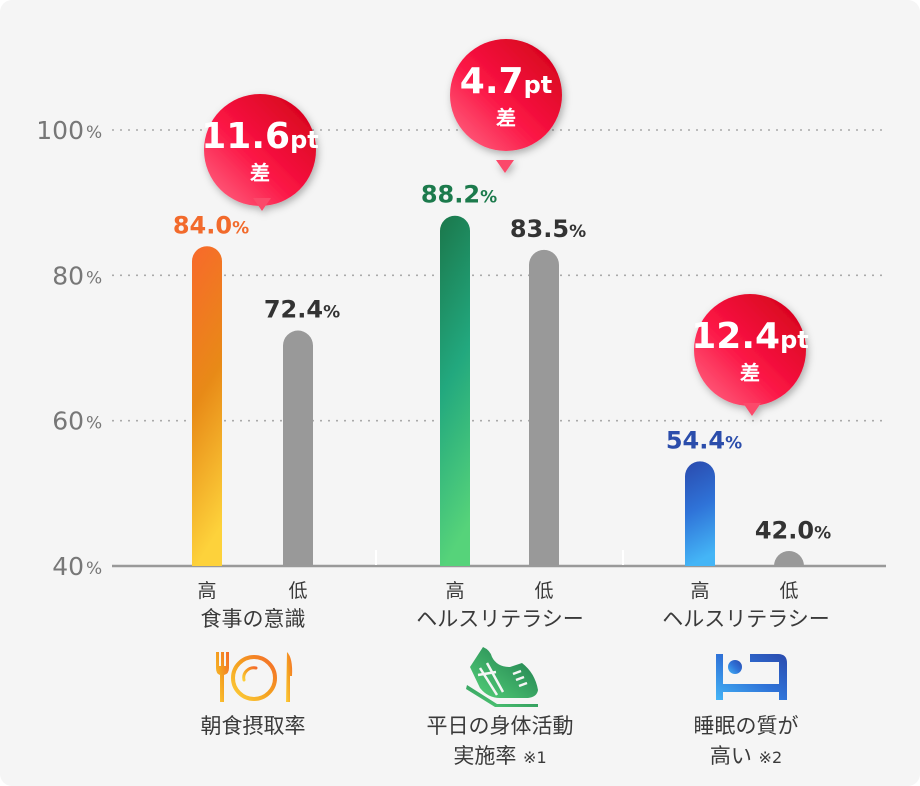 Image resolution: width=920 pixels, height=786 pixels. What do you see at coordinates (695, 440) in the screenshot?
I see `value-number: 54.4` at bounding box center [695, 440].